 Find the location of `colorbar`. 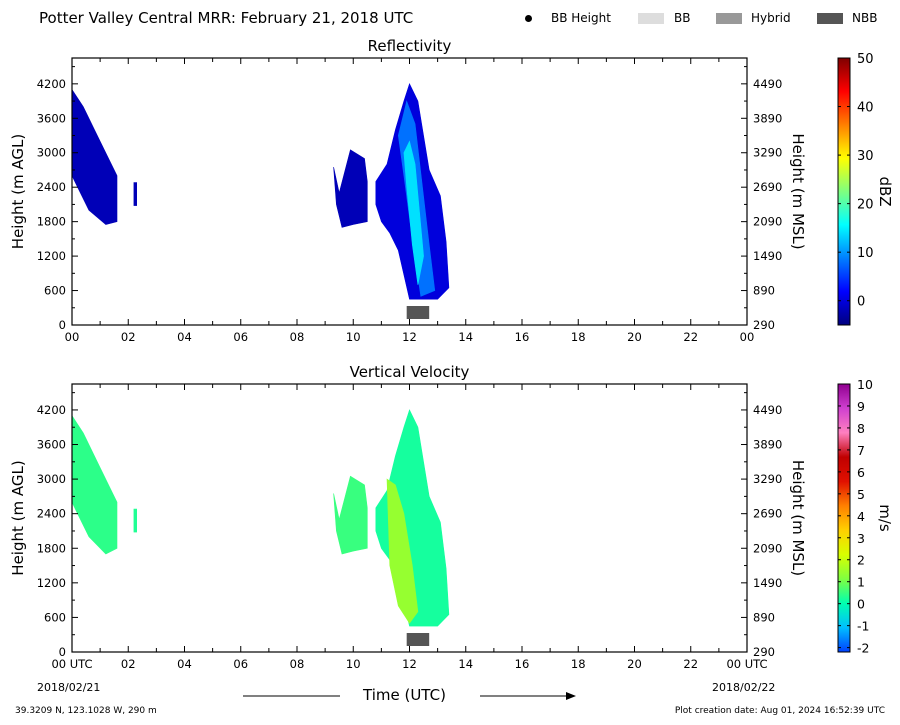

colorbar is located at coordinates (844, 518).